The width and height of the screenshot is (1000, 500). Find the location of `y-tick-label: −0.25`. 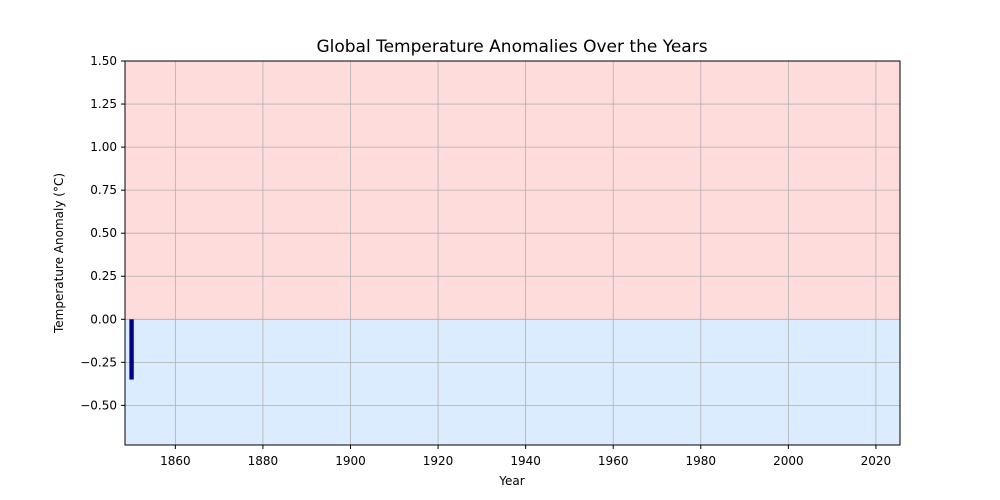

y-tick-label: −0.25 is located at coordinates (98, 362).